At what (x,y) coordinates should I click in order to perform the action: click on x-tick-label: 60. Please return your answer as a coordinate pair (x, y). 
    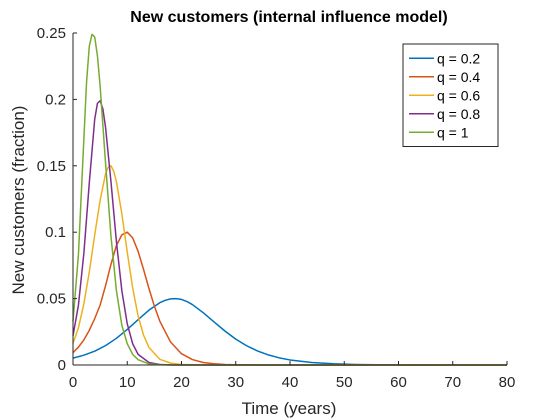
    Looking at the image, I should click on (398, 382).